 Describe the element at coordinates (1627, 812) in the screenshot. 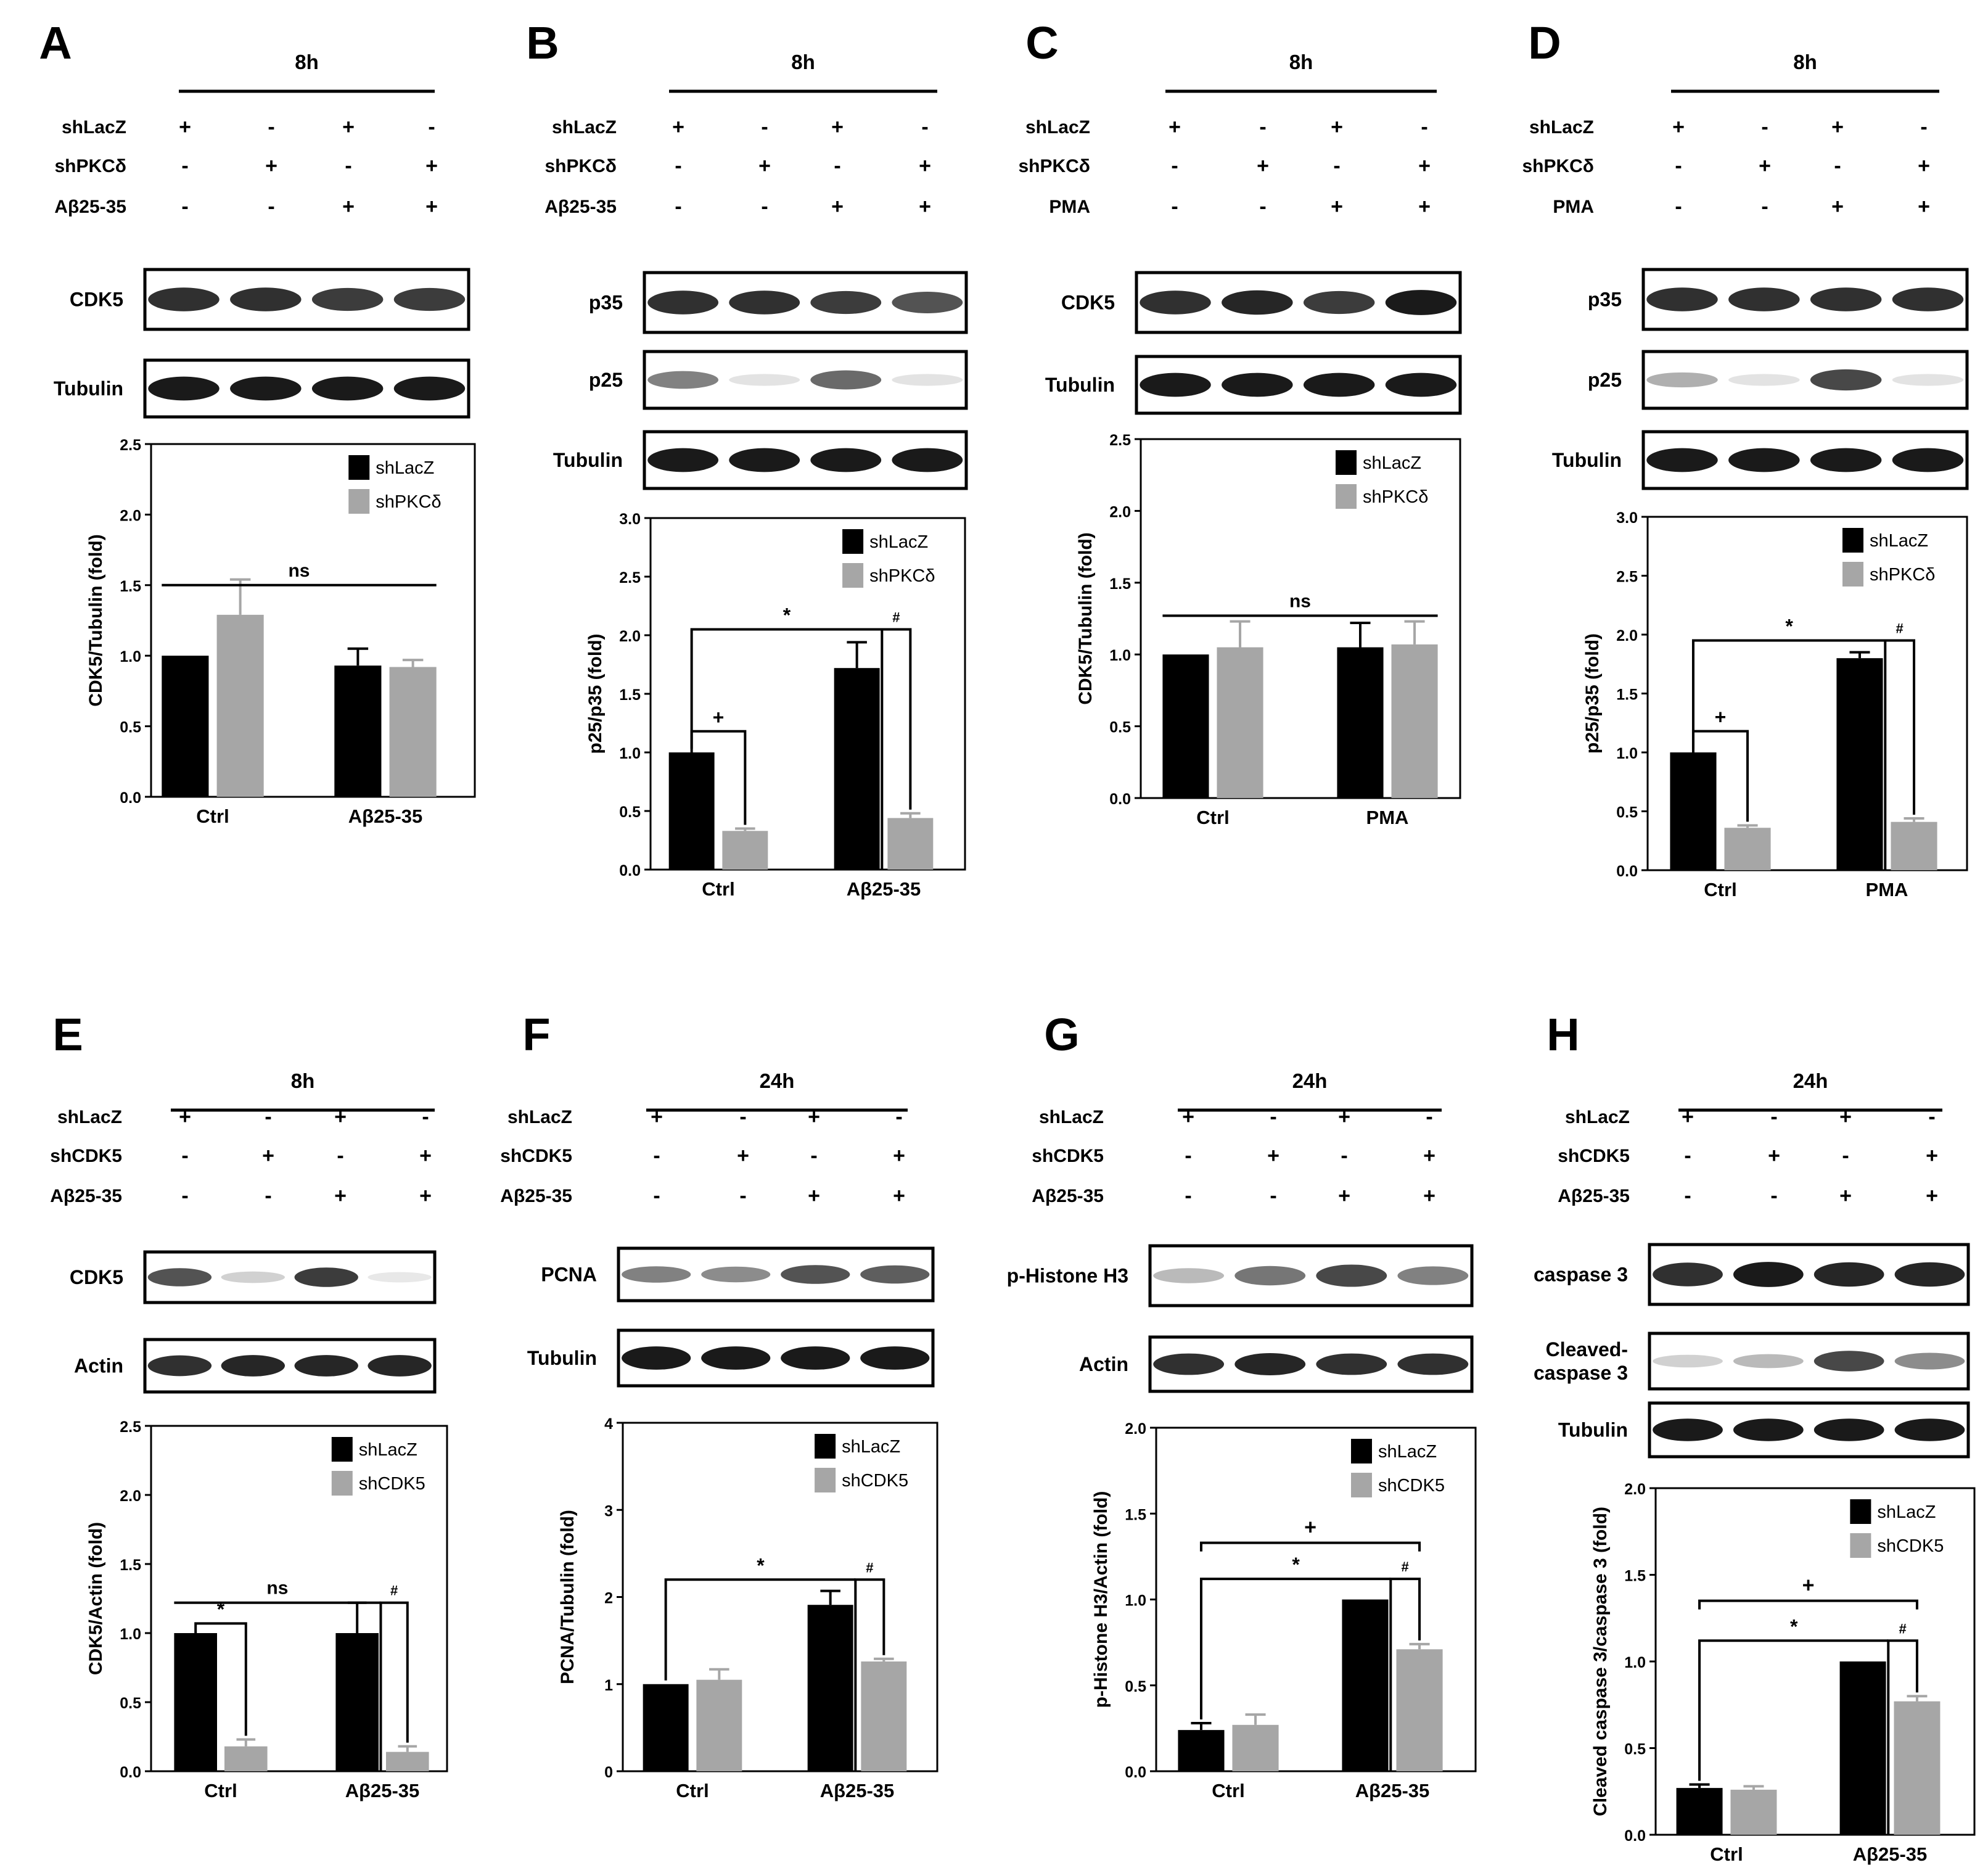

I see `y-tick-label: 0.5` at that location.